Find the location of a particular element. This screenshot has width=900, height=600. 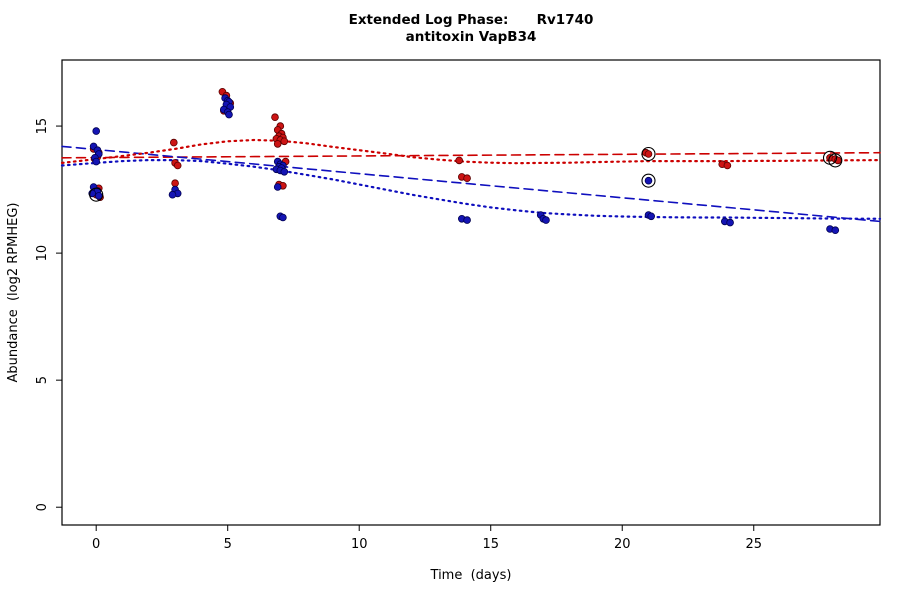

y-tick-label: 10 is located at coordinates (42, 253).